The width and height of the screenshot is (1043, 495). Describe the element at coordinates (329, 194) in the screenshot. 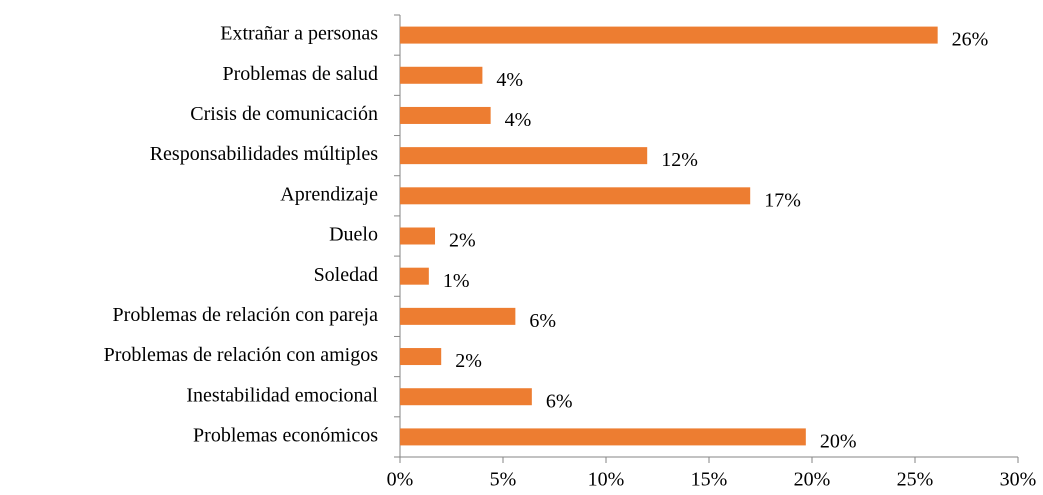

I see `y-tick-label: Aprendizaje` at that location.